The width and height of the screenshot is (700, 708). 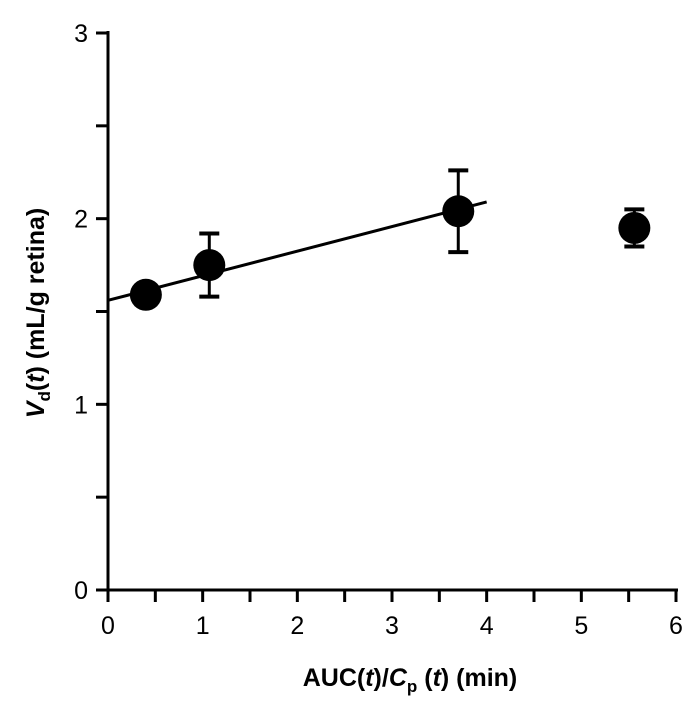 I want to click on x-tick-label: 3, so click(x=392, y=626).